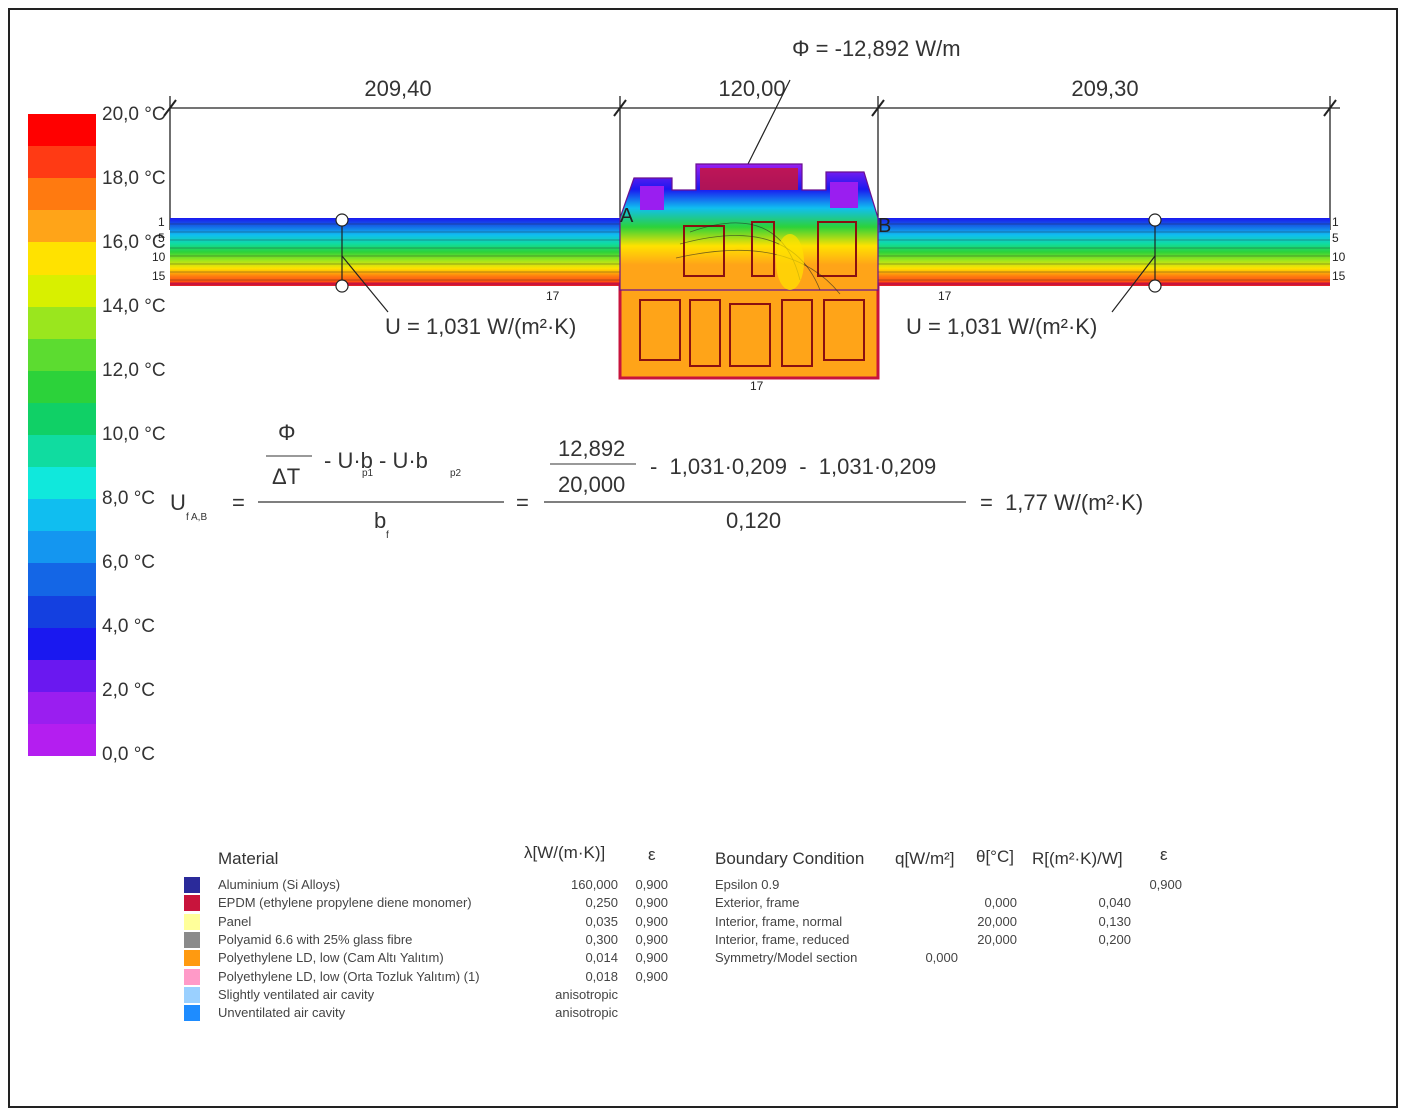 This screenshot has width=1405, height=1108. I want to click on theta-header: θ[°C], so click(995, 856).